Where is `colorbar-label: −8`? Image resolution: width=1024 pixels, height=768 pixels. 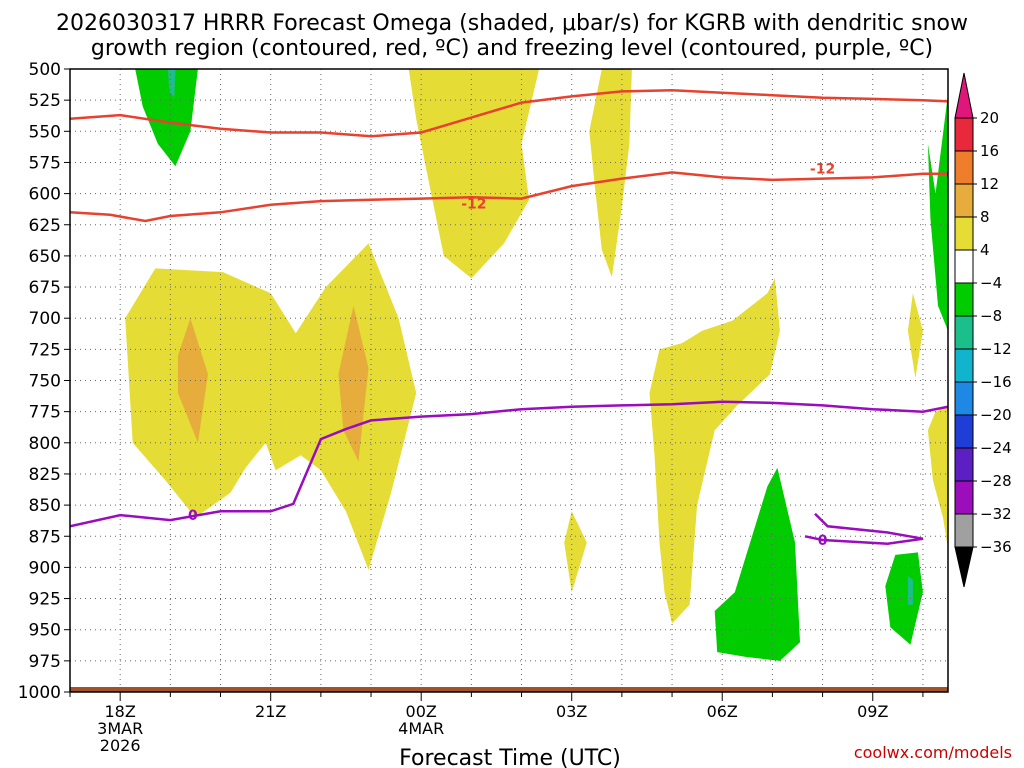 colorbar-label: −8 is located at coordinates (991, 316).